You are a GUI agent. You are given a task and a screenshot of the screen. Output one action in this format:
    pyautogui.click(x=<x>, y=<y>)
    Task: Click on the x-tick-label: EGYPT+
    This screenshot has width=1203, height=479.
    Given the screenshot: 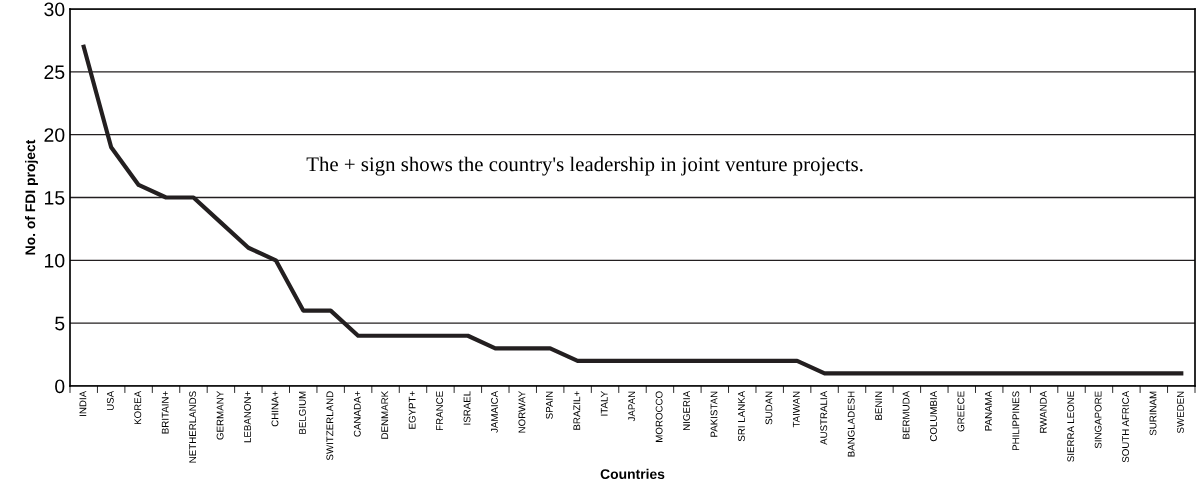 What is the action you would take?
    pyautogui.click(x=412, y=410)
    